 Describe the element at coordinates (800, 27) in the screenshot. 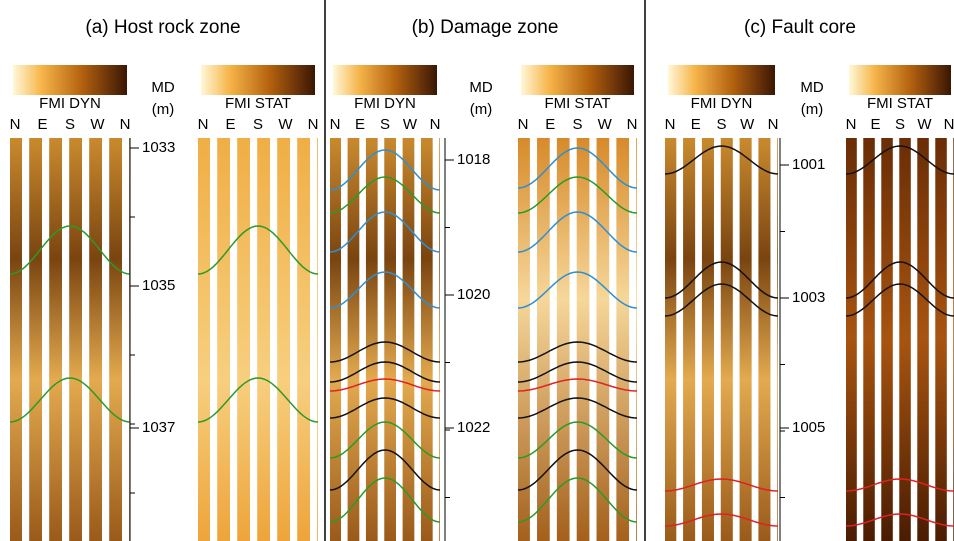

I see `panel-title: (c) Fault core` at that location.